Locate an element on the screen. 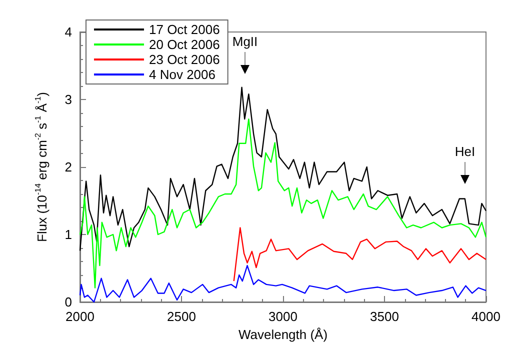 Image resolution: width=518 pixels, height=363 pixels. x-tick-label: 2000 is located at coordinates (80, 316).